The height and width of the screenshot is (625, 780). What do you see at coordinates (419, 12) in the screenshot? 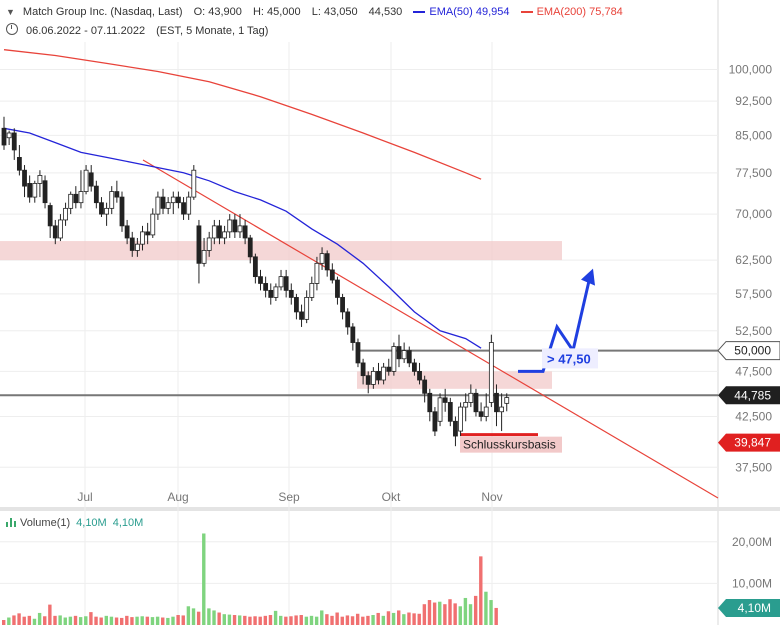
I see `ema50-swatch` at bounding box center [419, 12].